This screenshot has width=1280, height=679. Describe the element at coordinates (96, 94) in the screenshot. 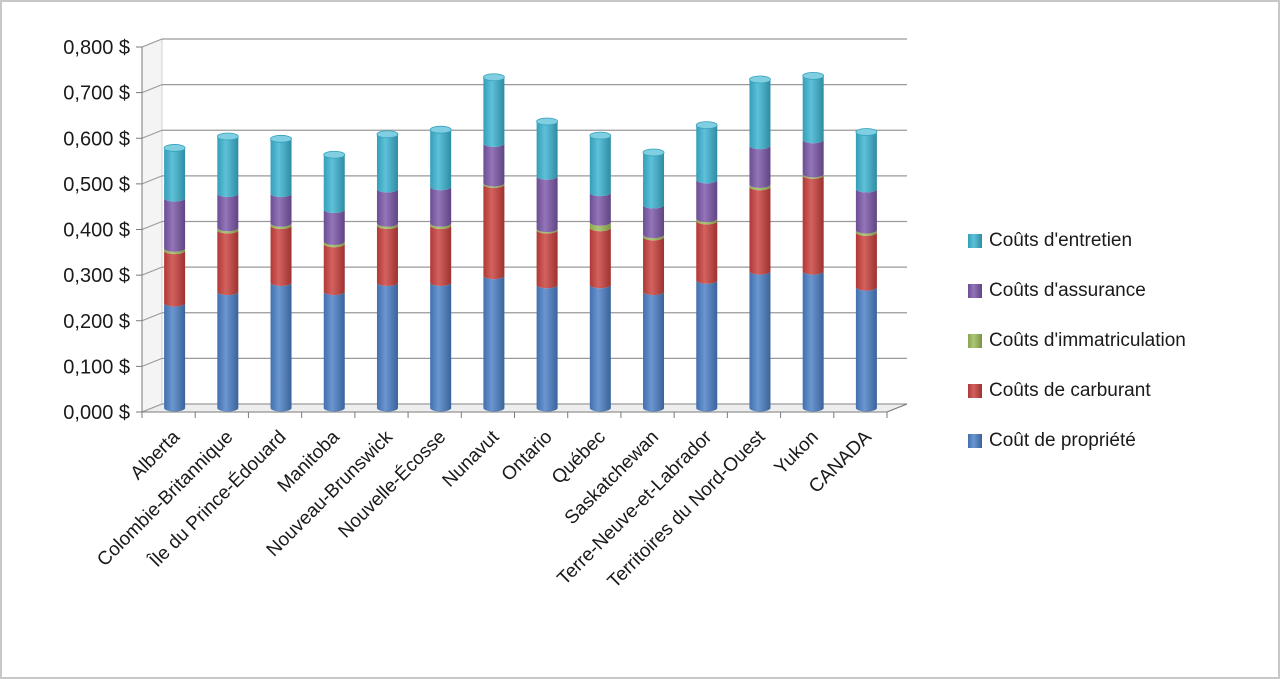

I see `y-tick-label: 0,700 $` at that location.